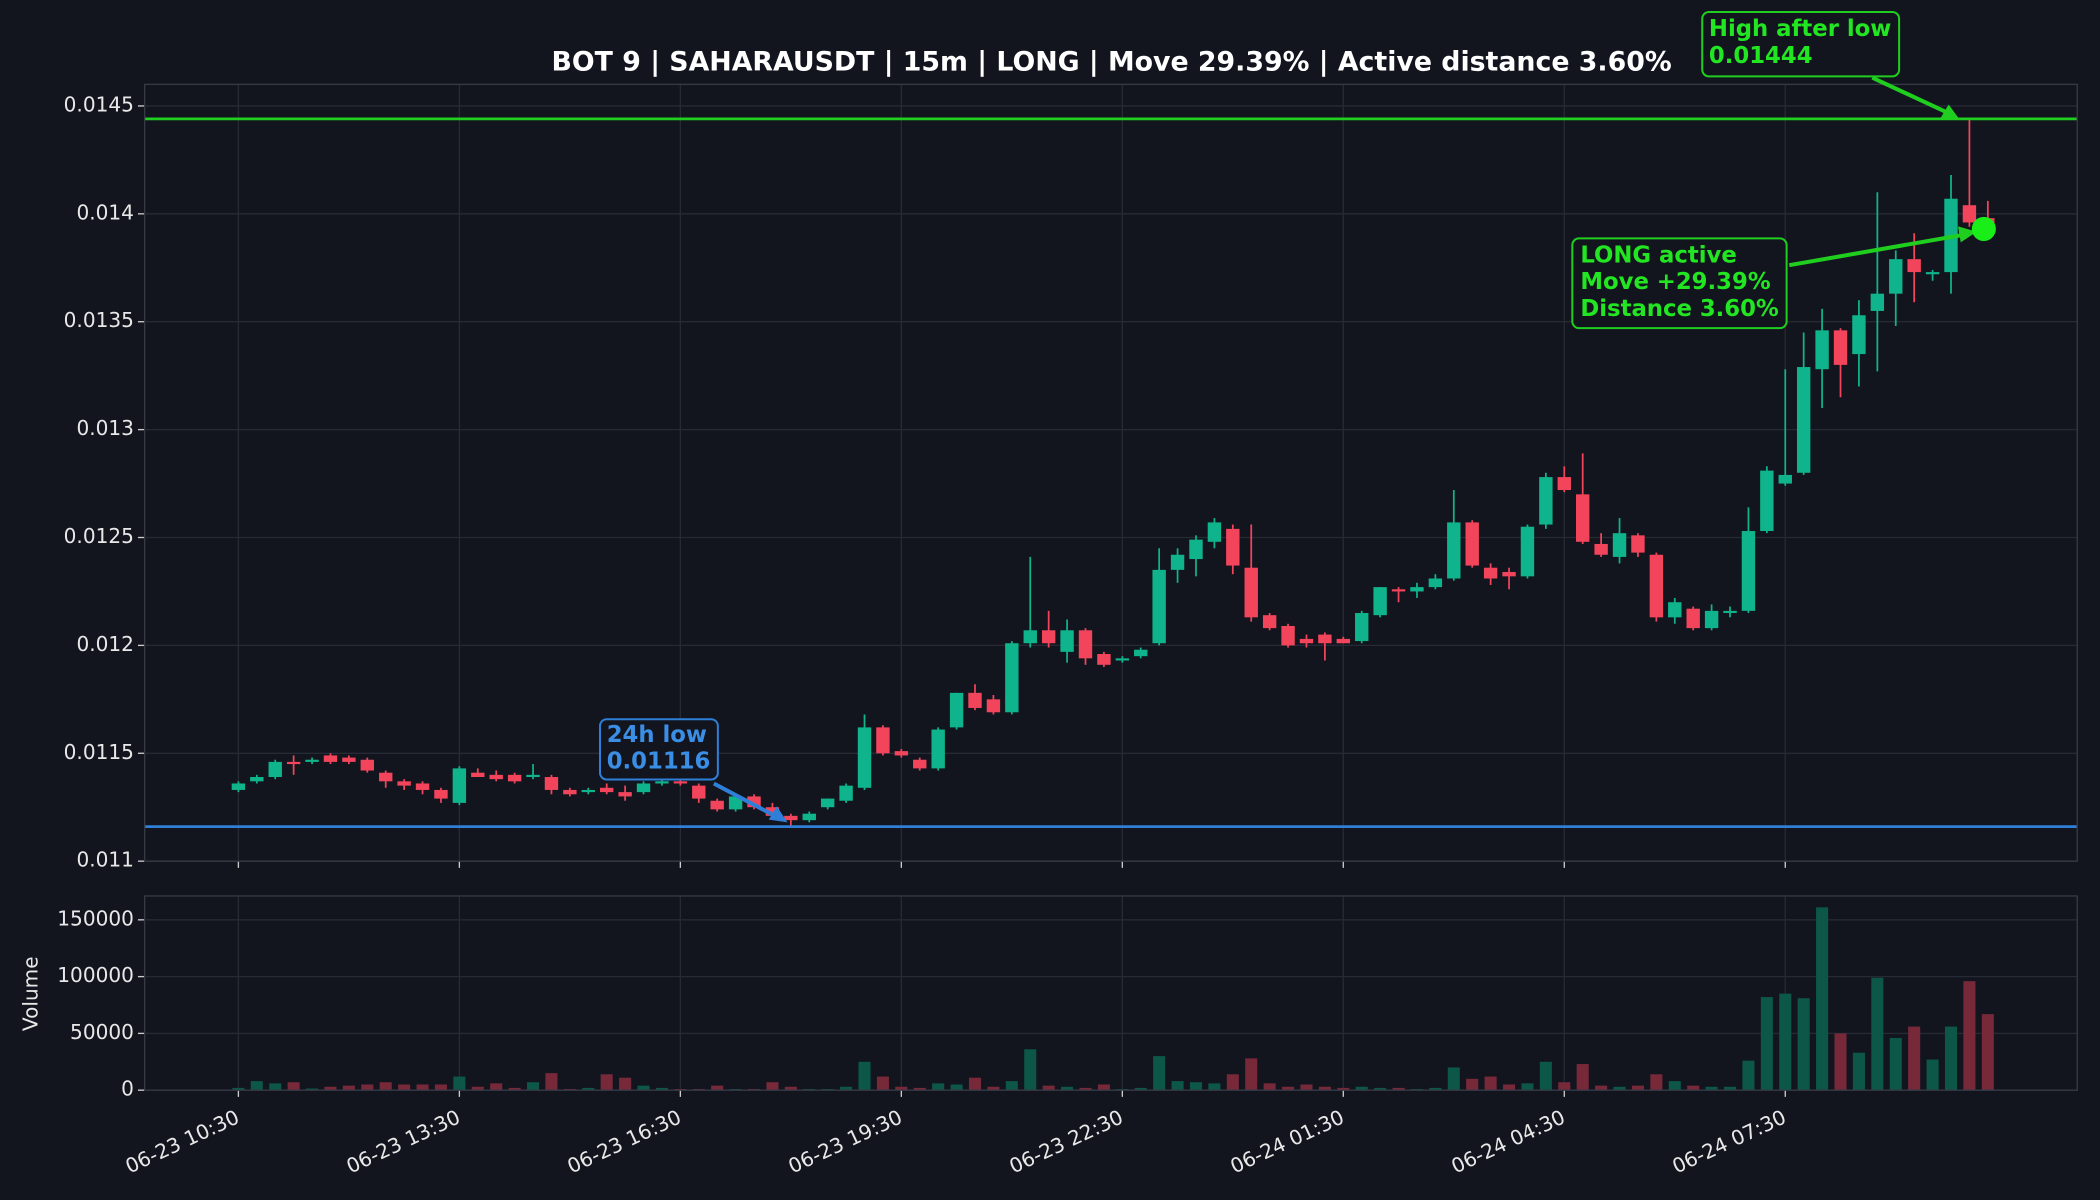 The height and width of the screenshot is (1200, 2100). I want to click on annotation-text: 24h low, so click(657, 735).